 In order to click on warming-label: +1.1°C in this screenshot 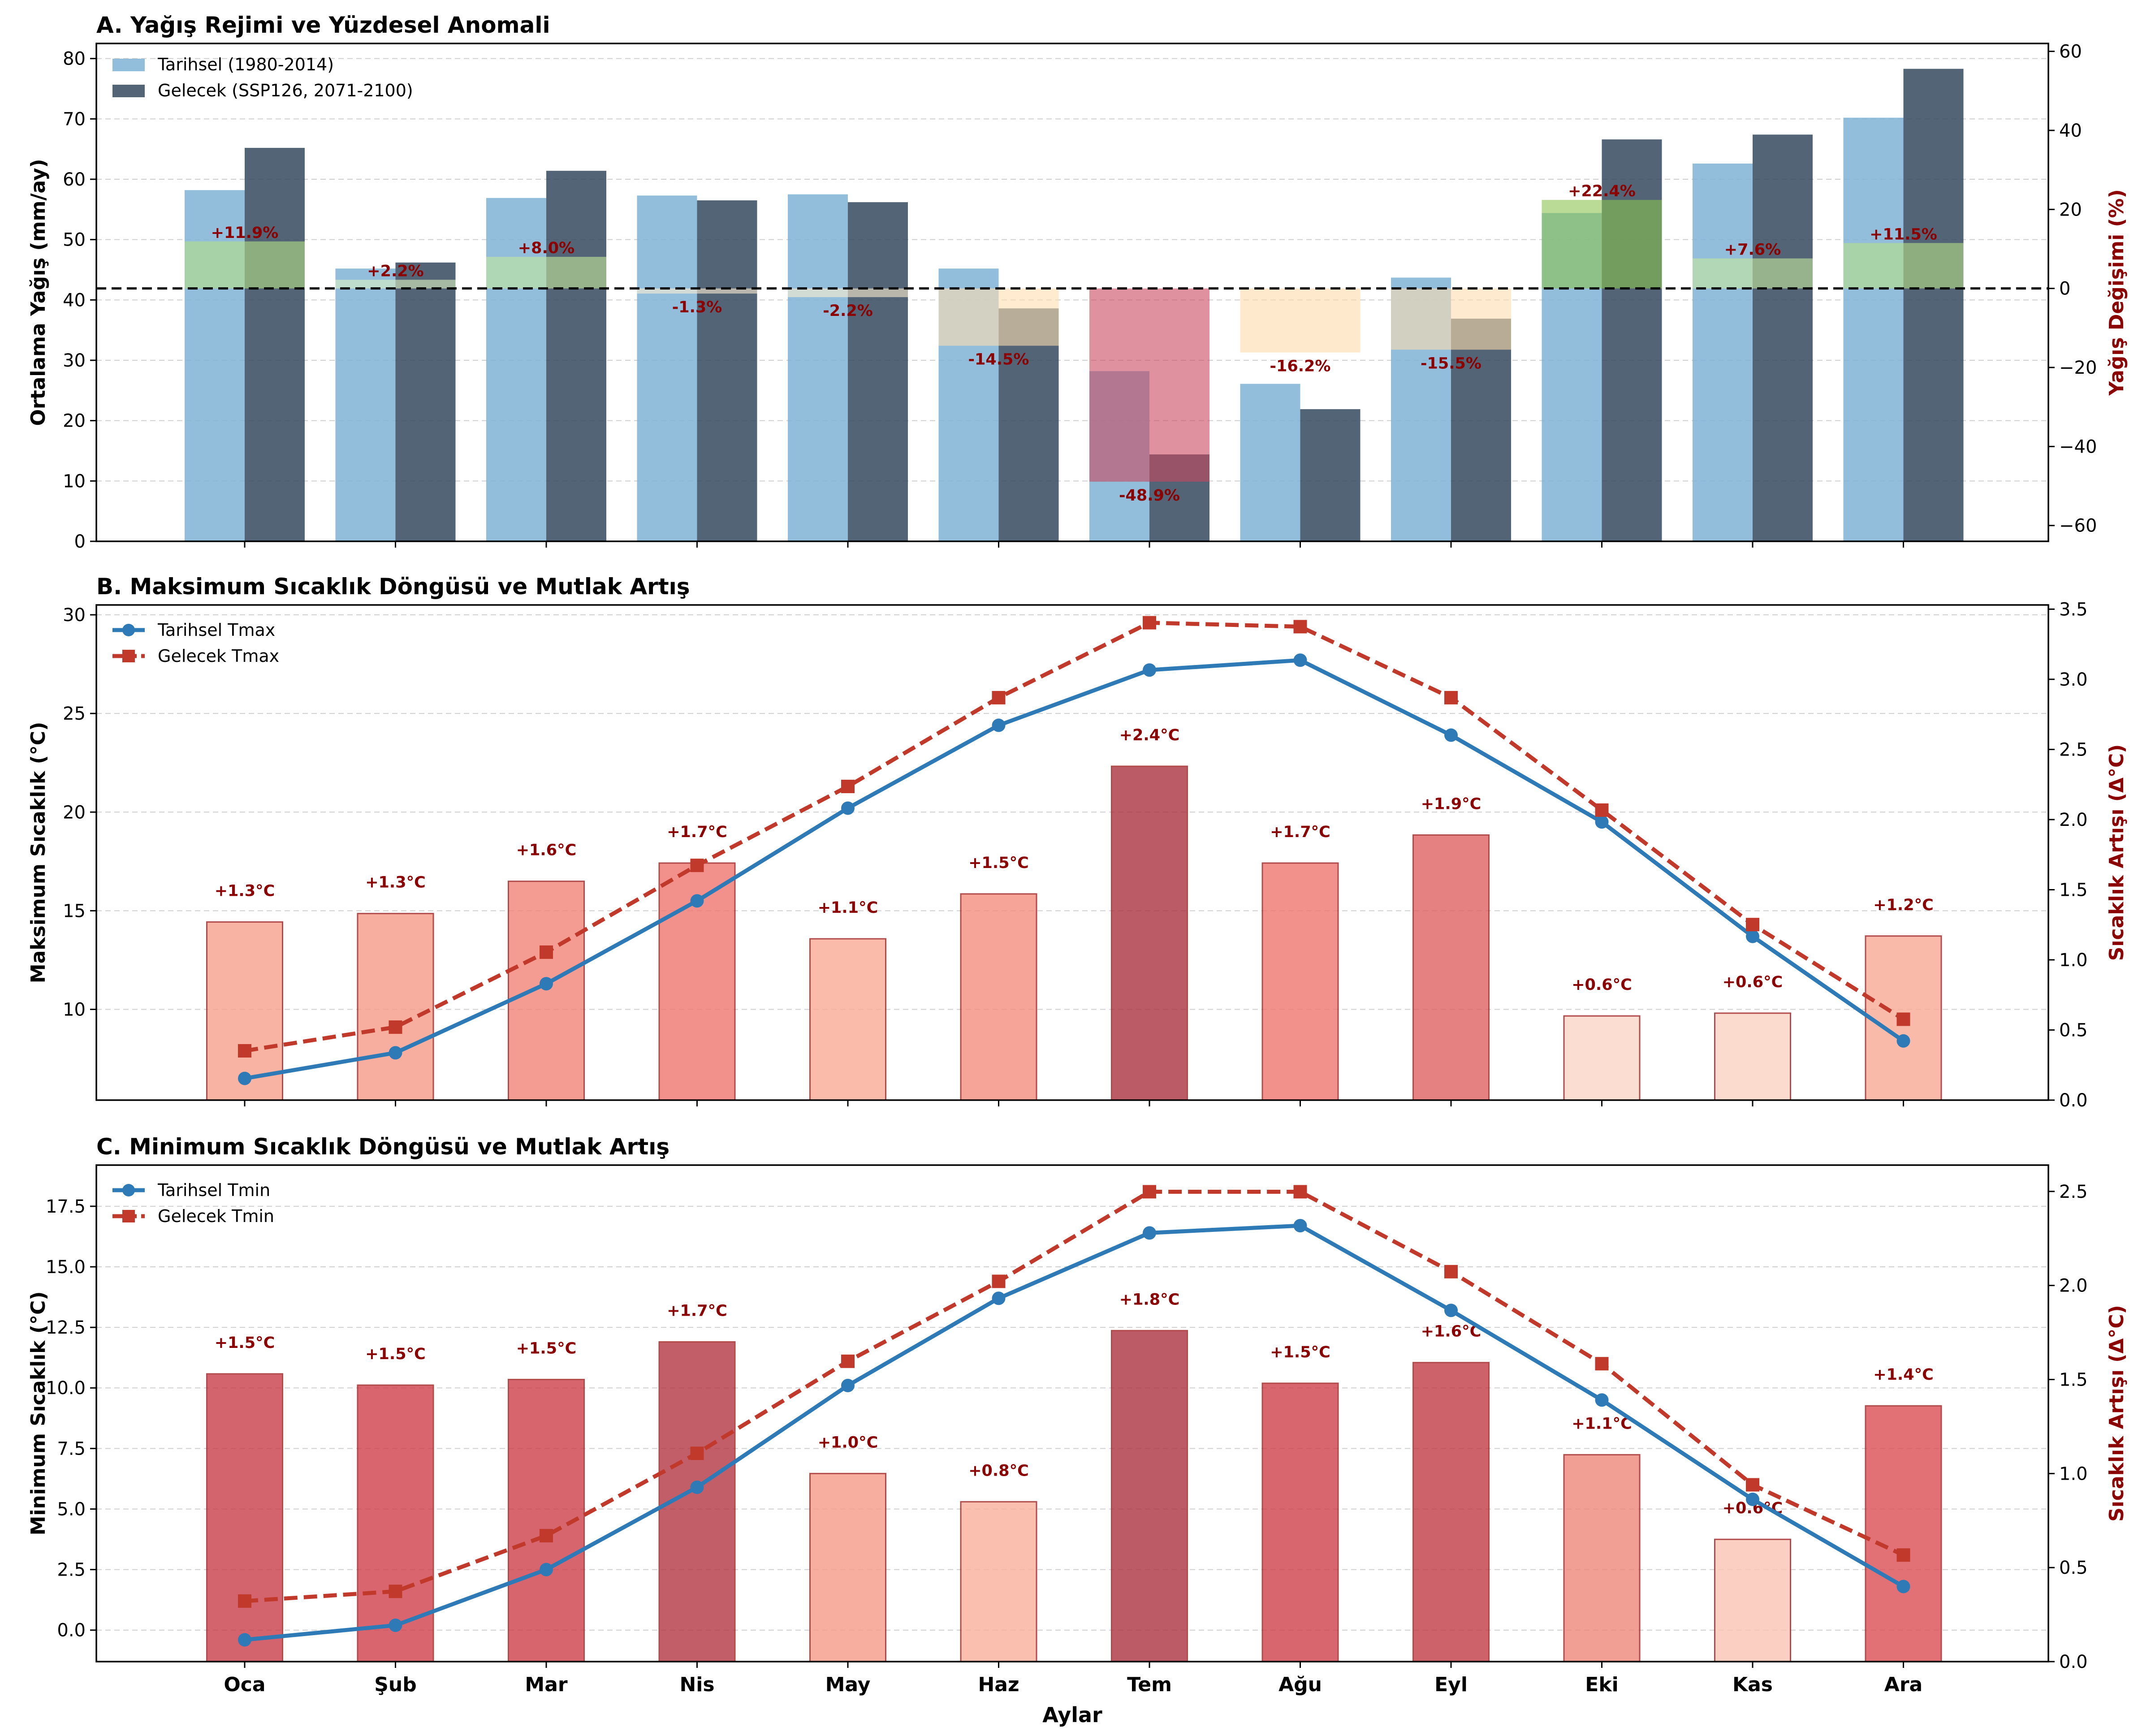, I will do `click(1602, 1424)`.